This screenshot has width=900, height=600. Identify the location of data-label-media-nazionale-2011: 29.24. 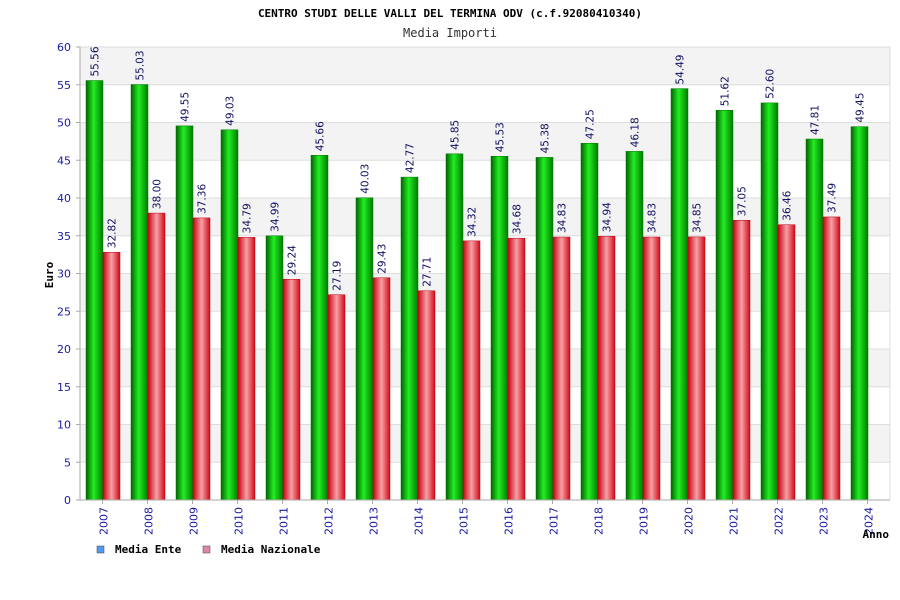
(293, 260).